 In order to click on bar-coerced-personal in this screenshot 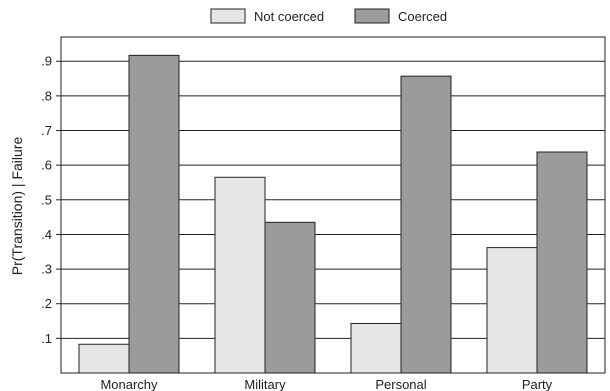, I will do `click(426, 224)`.